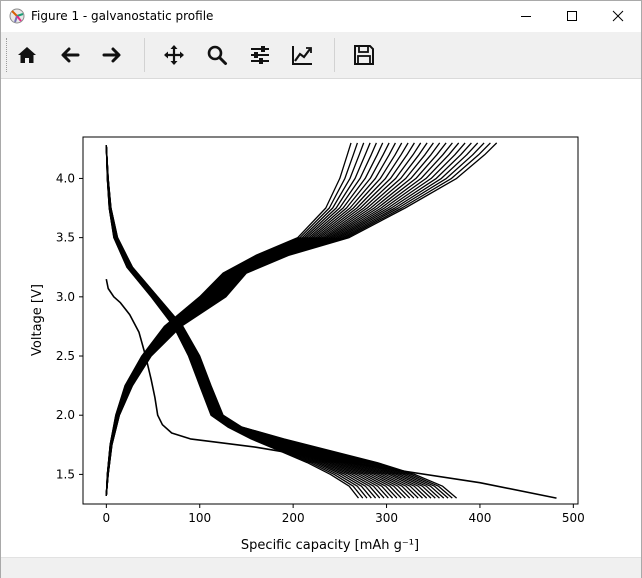 The image size is (642, 578). I want to click on x-ticks: 0 100 200 300 400 500, so click(344, 514).